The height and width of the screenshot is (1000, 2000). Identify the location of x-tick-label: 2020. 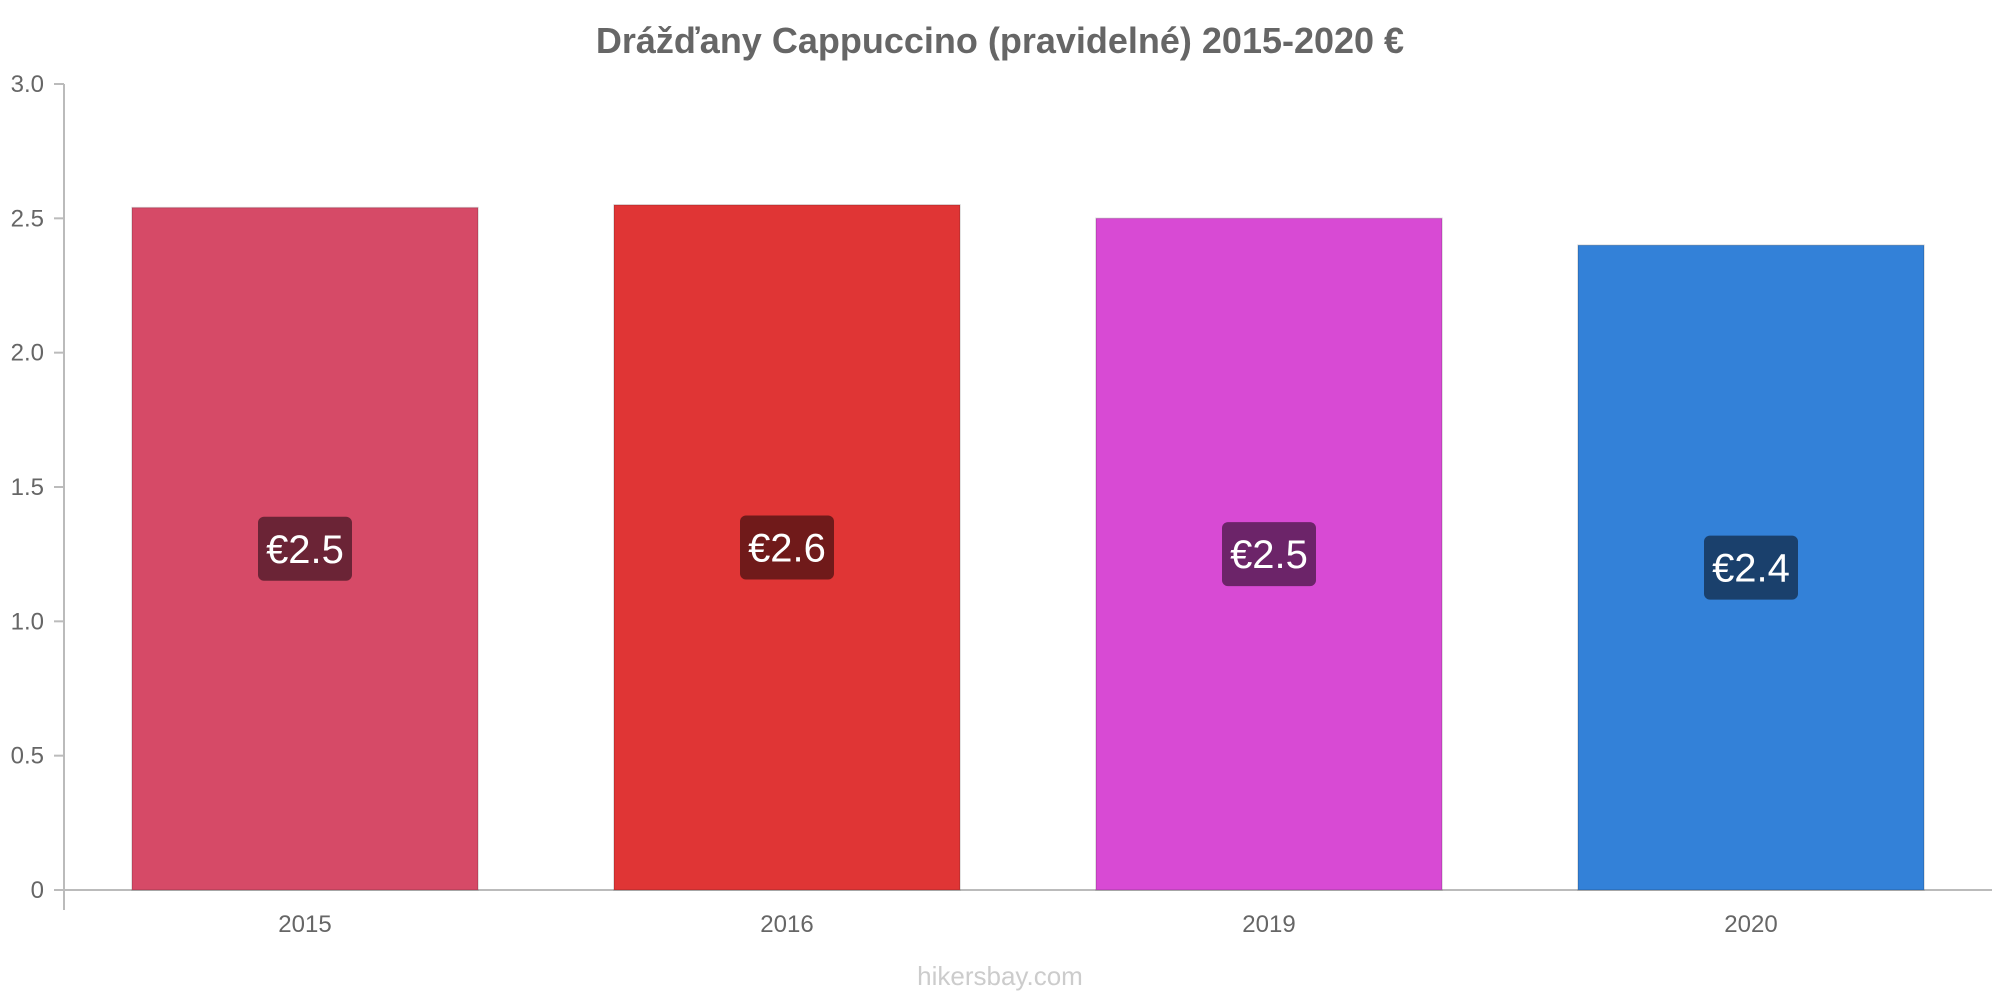
(1750, 924).